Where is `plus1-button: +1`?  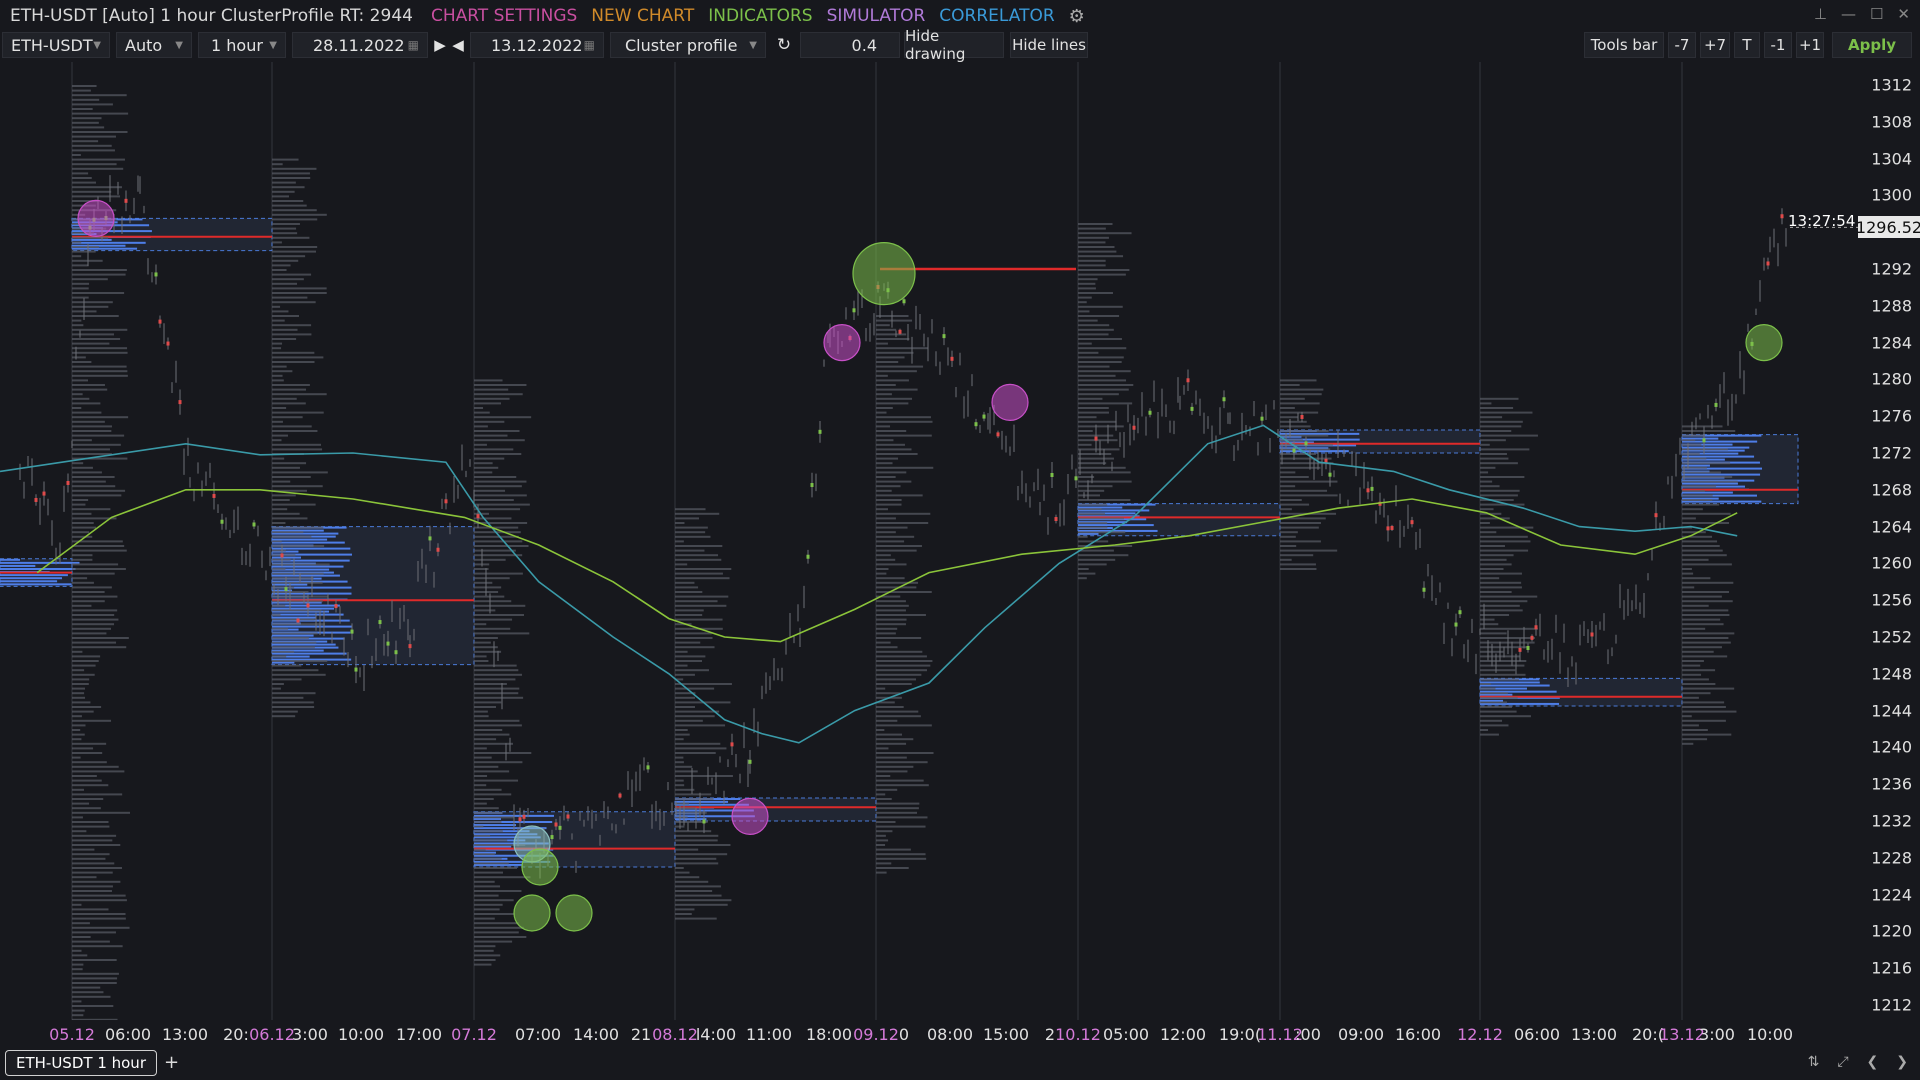
plus1-button: +1 is located at coordinates (1810, 45).